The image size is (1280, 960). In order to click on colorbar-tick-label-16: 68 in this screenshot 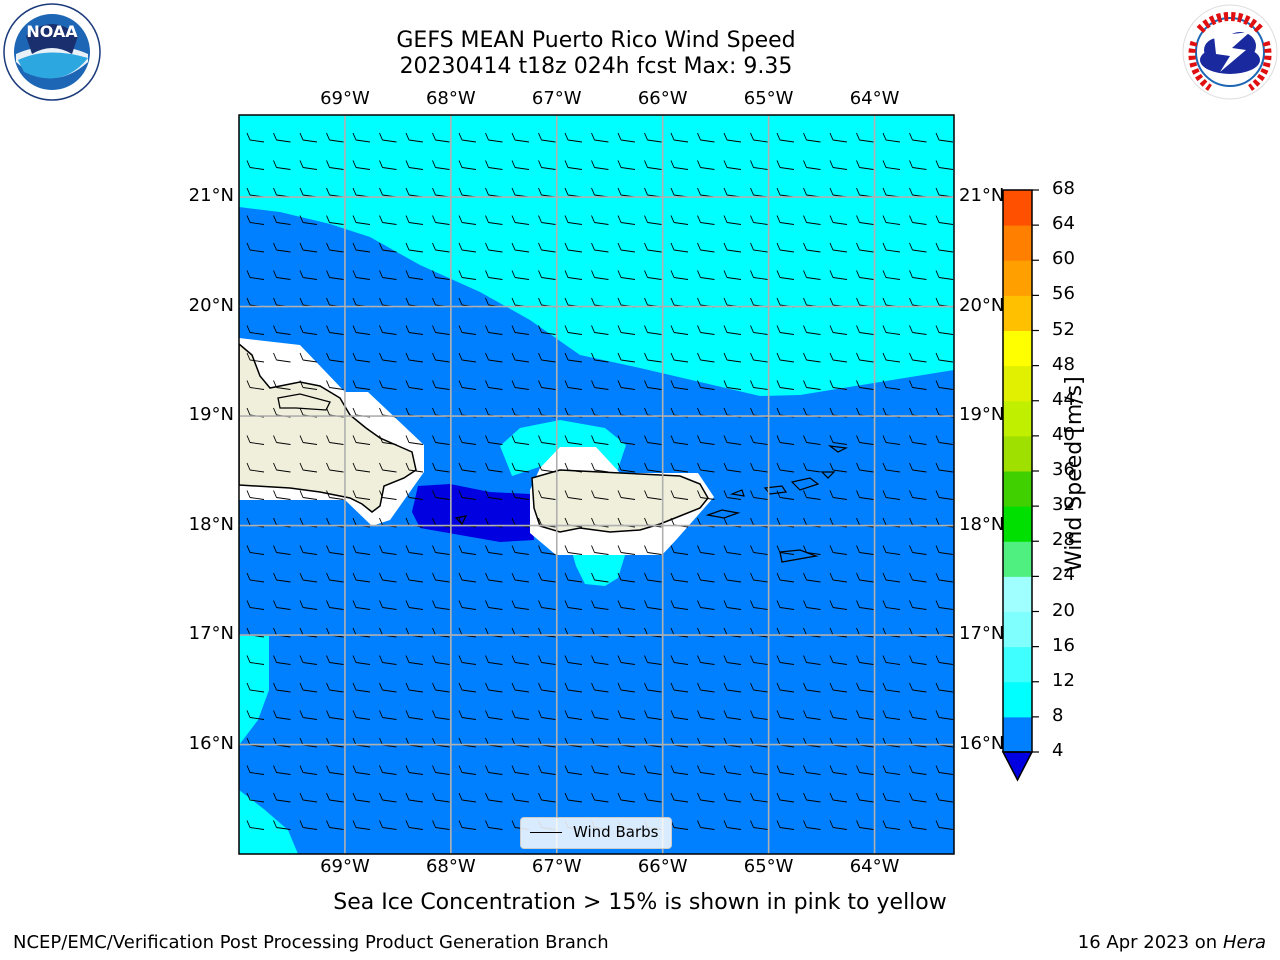, I will do `click(1063, 188)`.